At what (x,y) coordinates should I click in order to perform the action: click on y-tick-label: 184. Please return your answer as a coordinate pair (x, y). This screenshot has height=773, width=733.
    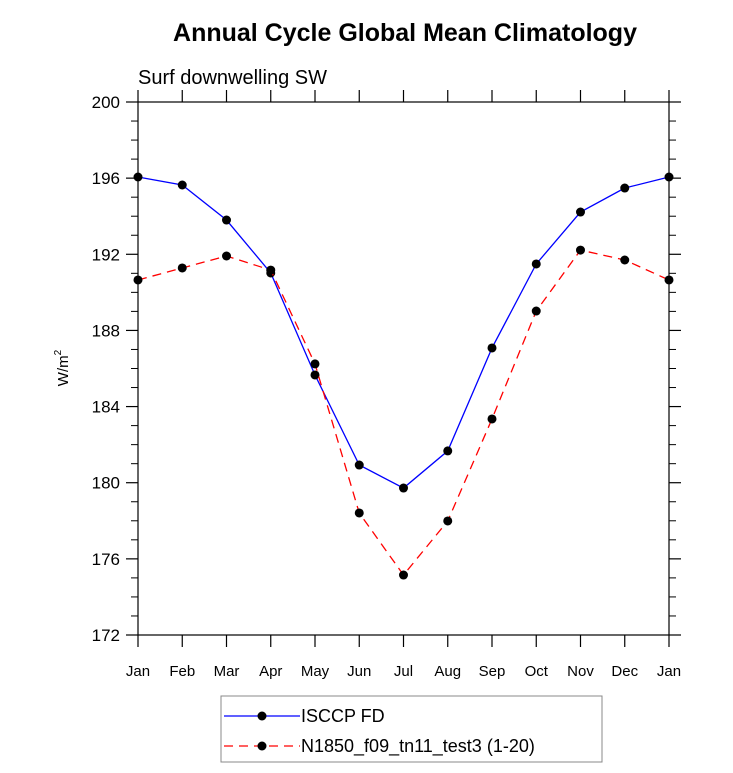
    Looking at the image, I should click on (106, 407).